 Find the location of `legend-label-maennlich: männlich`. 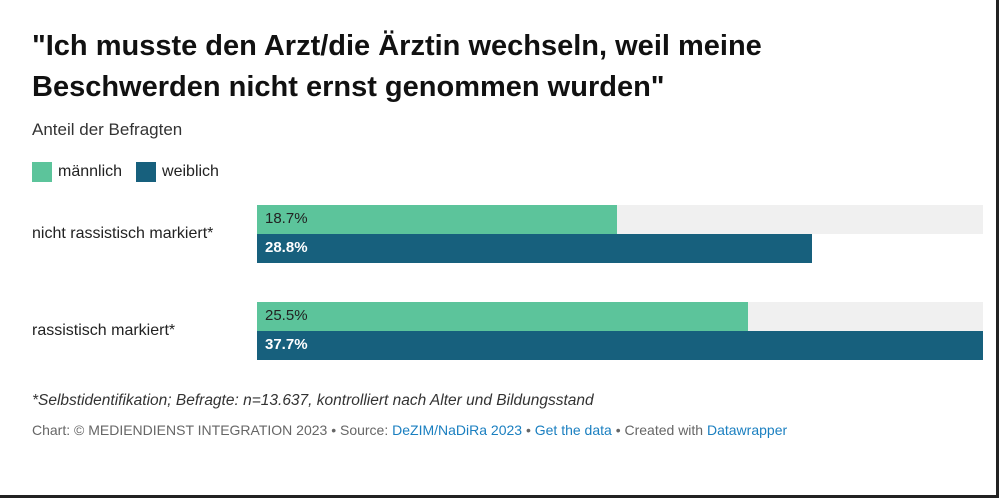

legend-label-maennlich: männlich is located at coordinates (90, 171).